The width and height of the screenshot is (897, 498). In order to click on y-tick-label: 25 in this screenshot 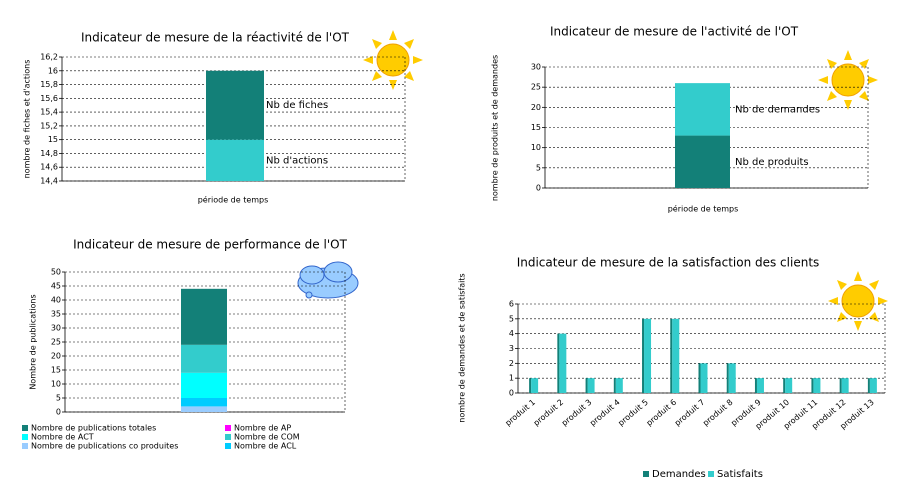, I will do `click(536, 87)`.